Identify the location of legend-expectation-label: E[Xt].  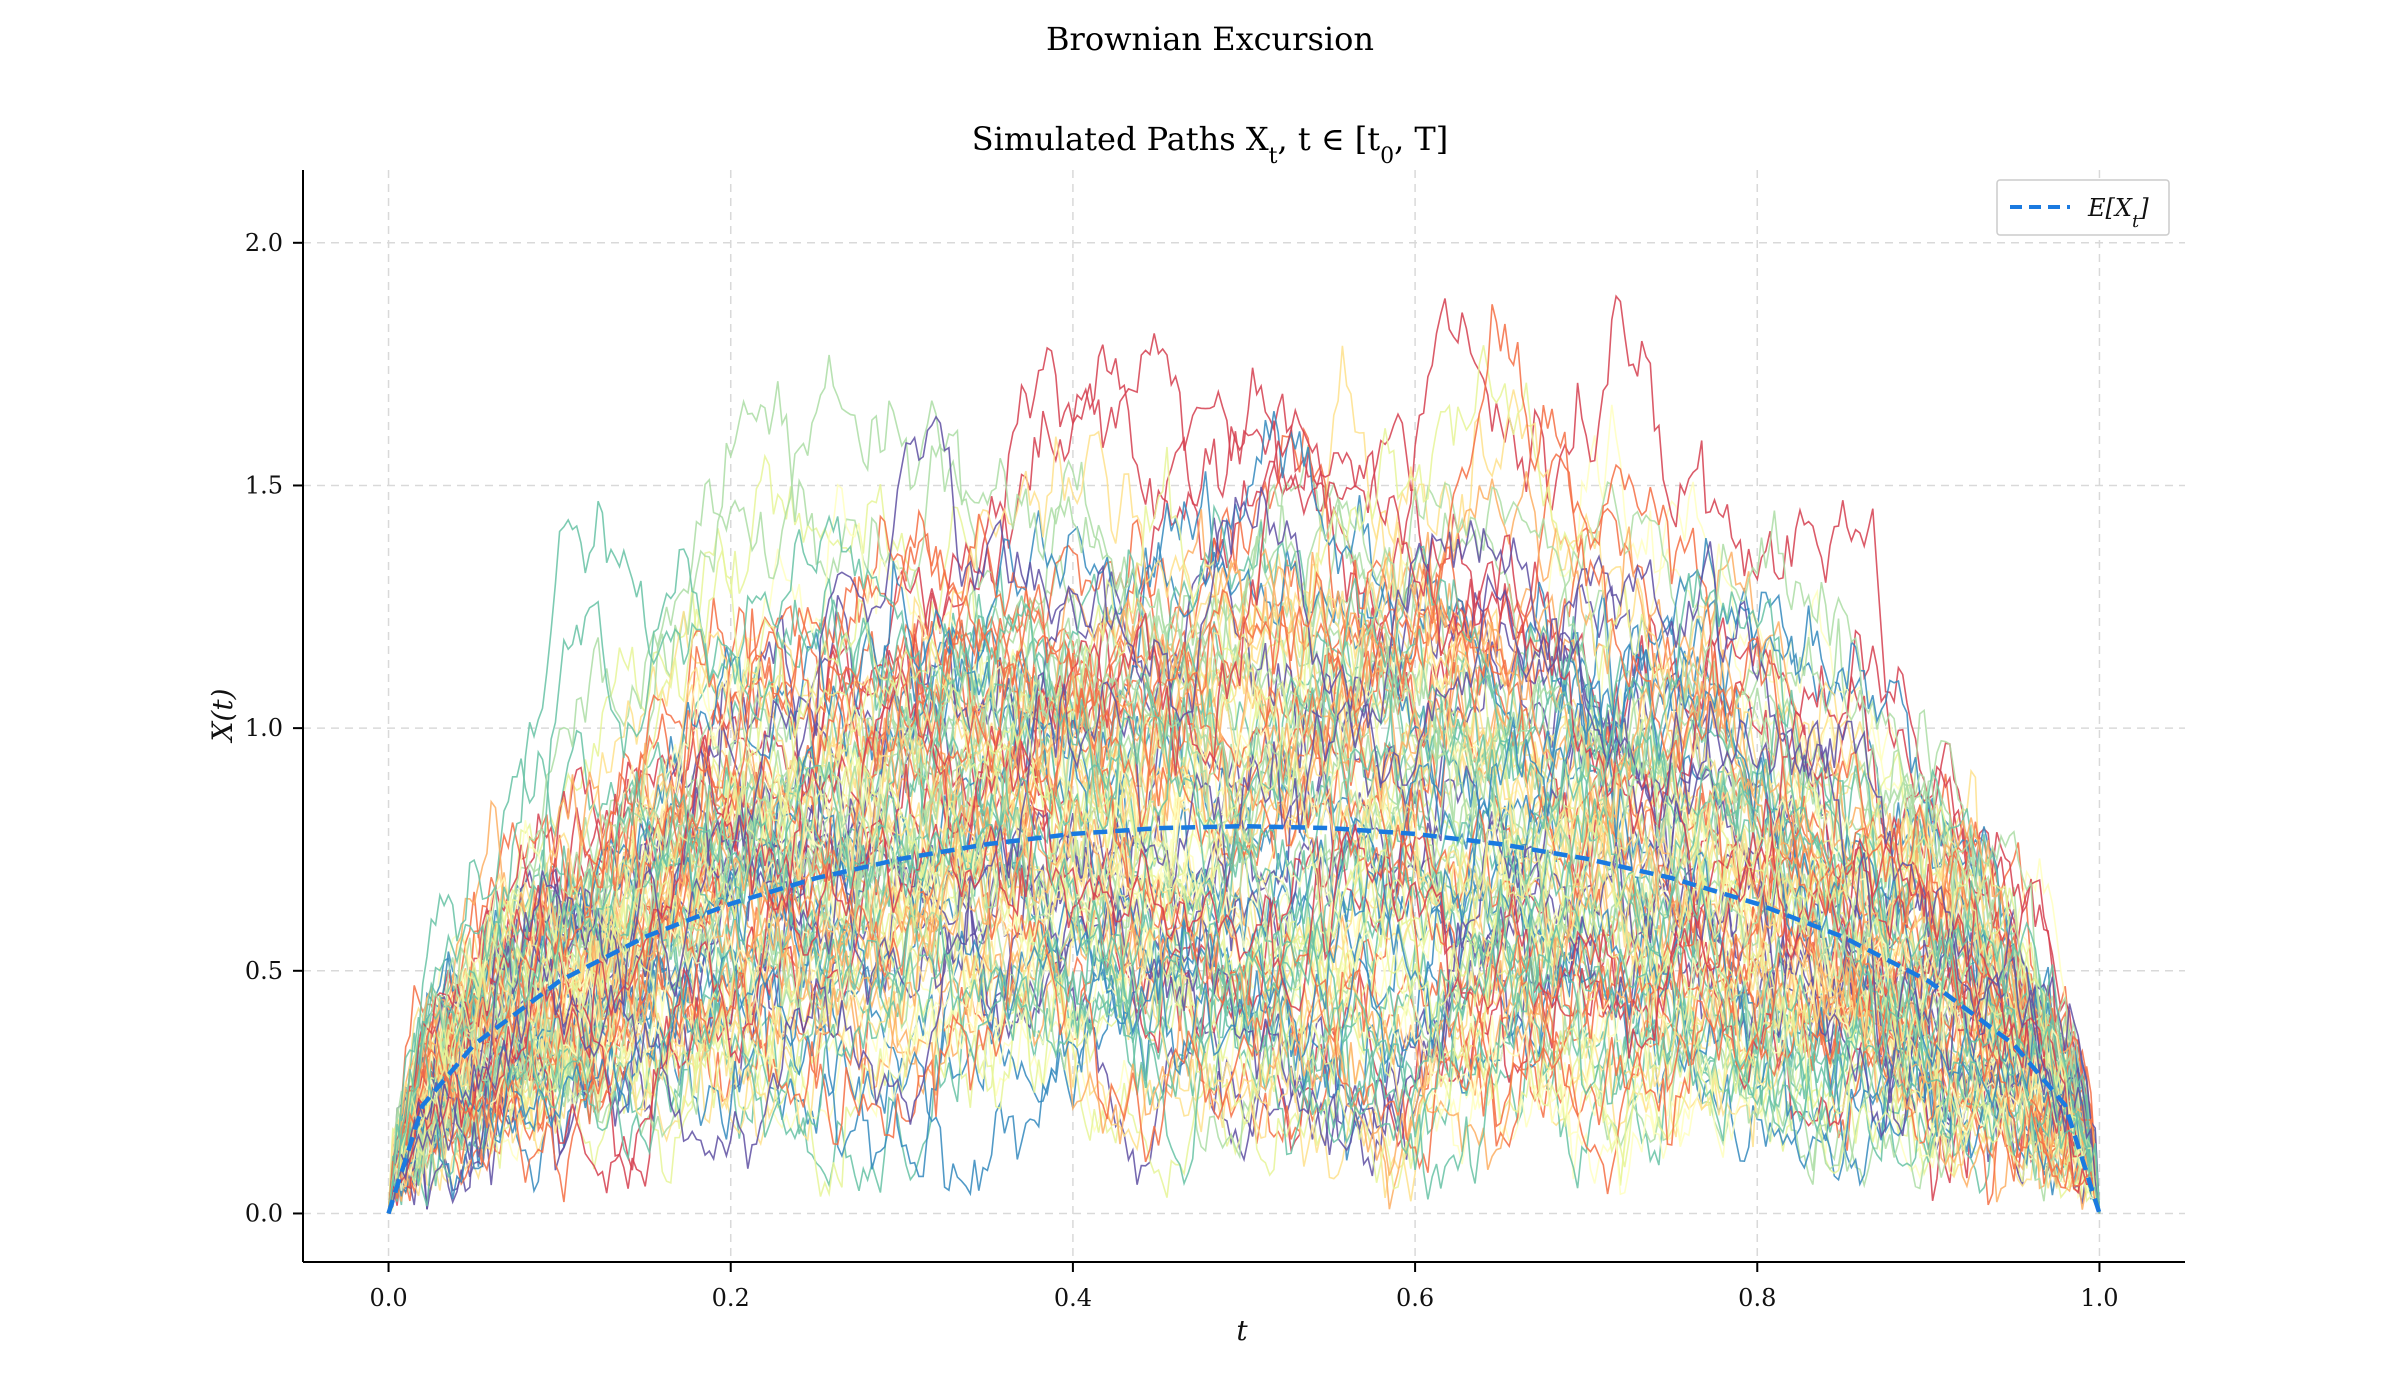
(2118, 213).